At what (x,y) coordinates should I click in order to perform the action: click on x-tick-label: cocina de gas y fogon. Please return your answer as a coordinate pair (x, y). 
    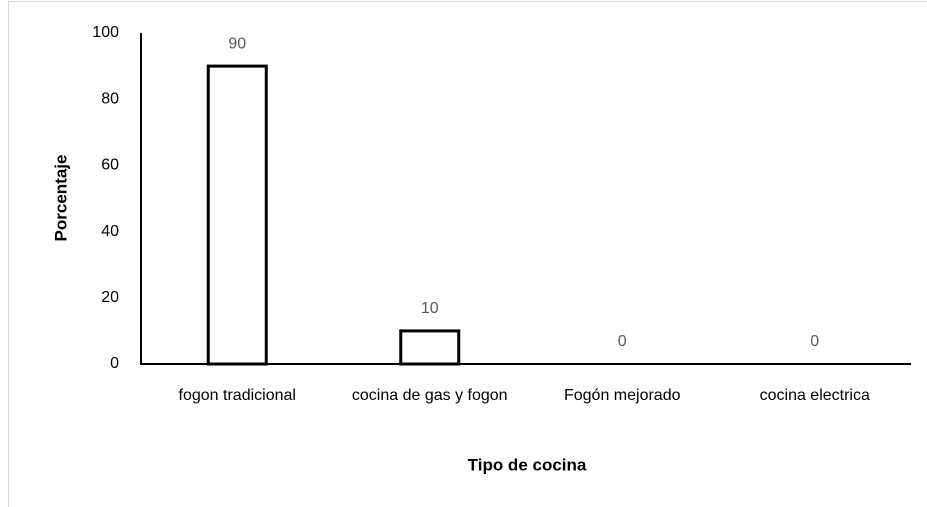
    Looking at the image, I should click on (430, 395).